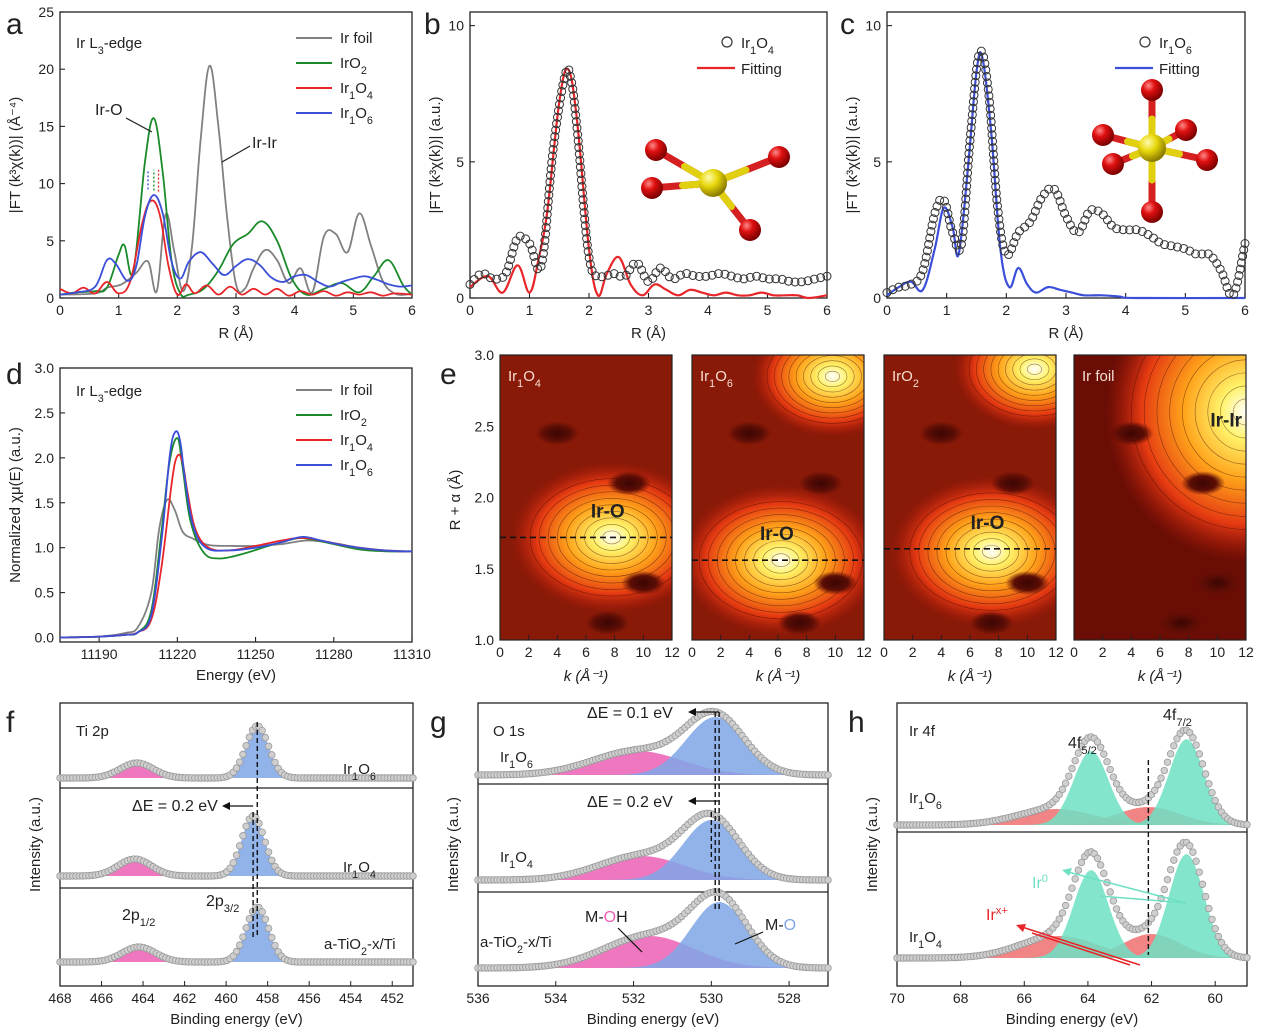 This screenshot has width=1268, height=1033. I want to click on plot-frame-f, so click(236, 844).